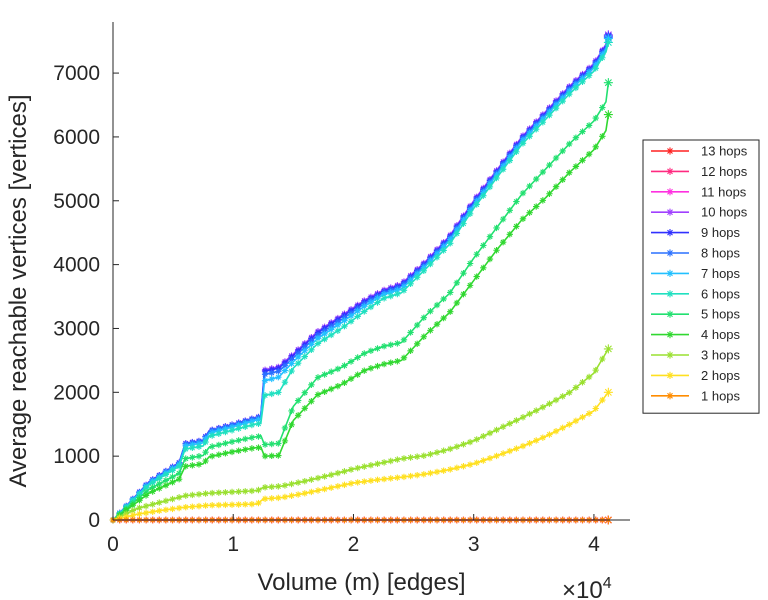 This screenshot has width=768, height=600. I want to click on legend-label: 11 hops, so click(724, 191).